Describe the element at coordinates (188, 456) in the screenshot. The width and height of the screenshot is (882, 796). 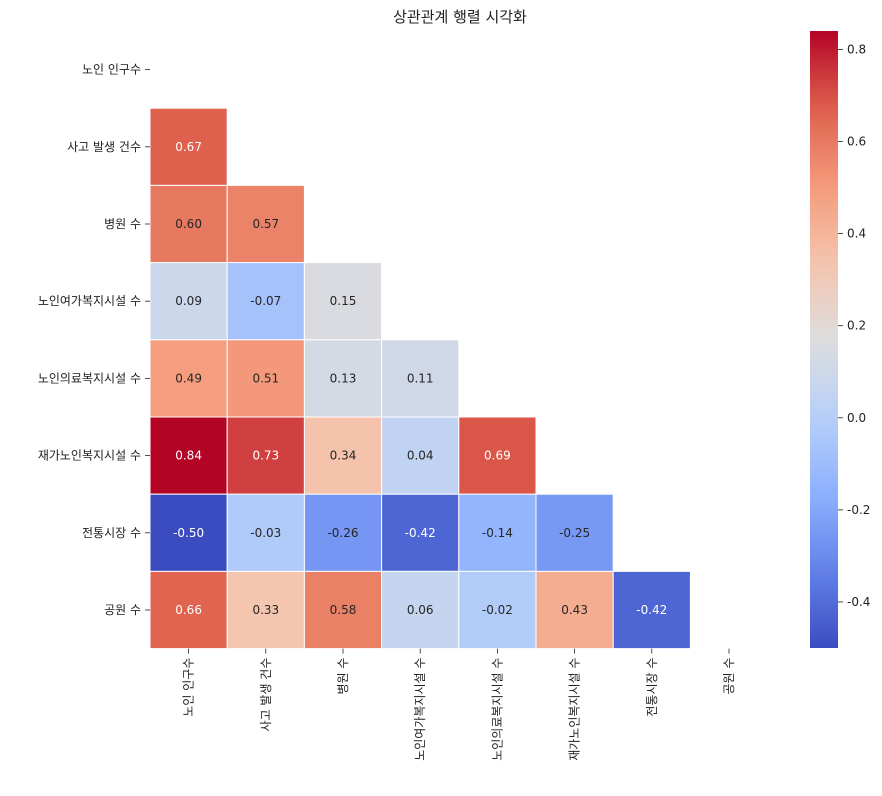
I see `cell-value-label: 0.84` at that location.